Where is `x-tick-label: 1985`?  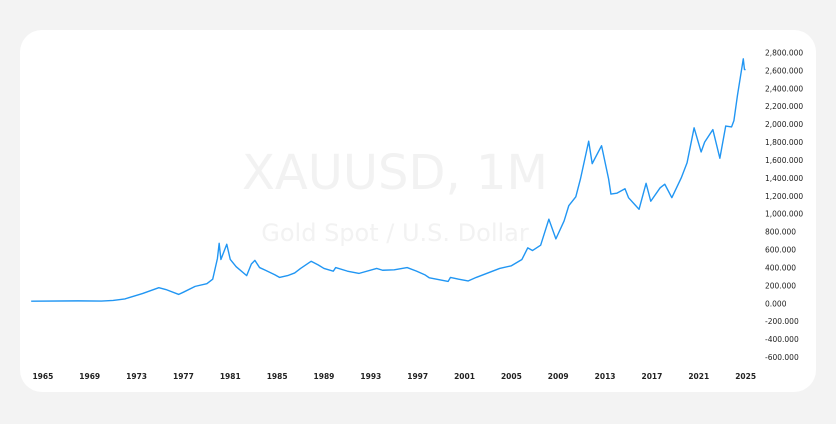
x-tick-label: 1985 is located at coordinates (277, 376).